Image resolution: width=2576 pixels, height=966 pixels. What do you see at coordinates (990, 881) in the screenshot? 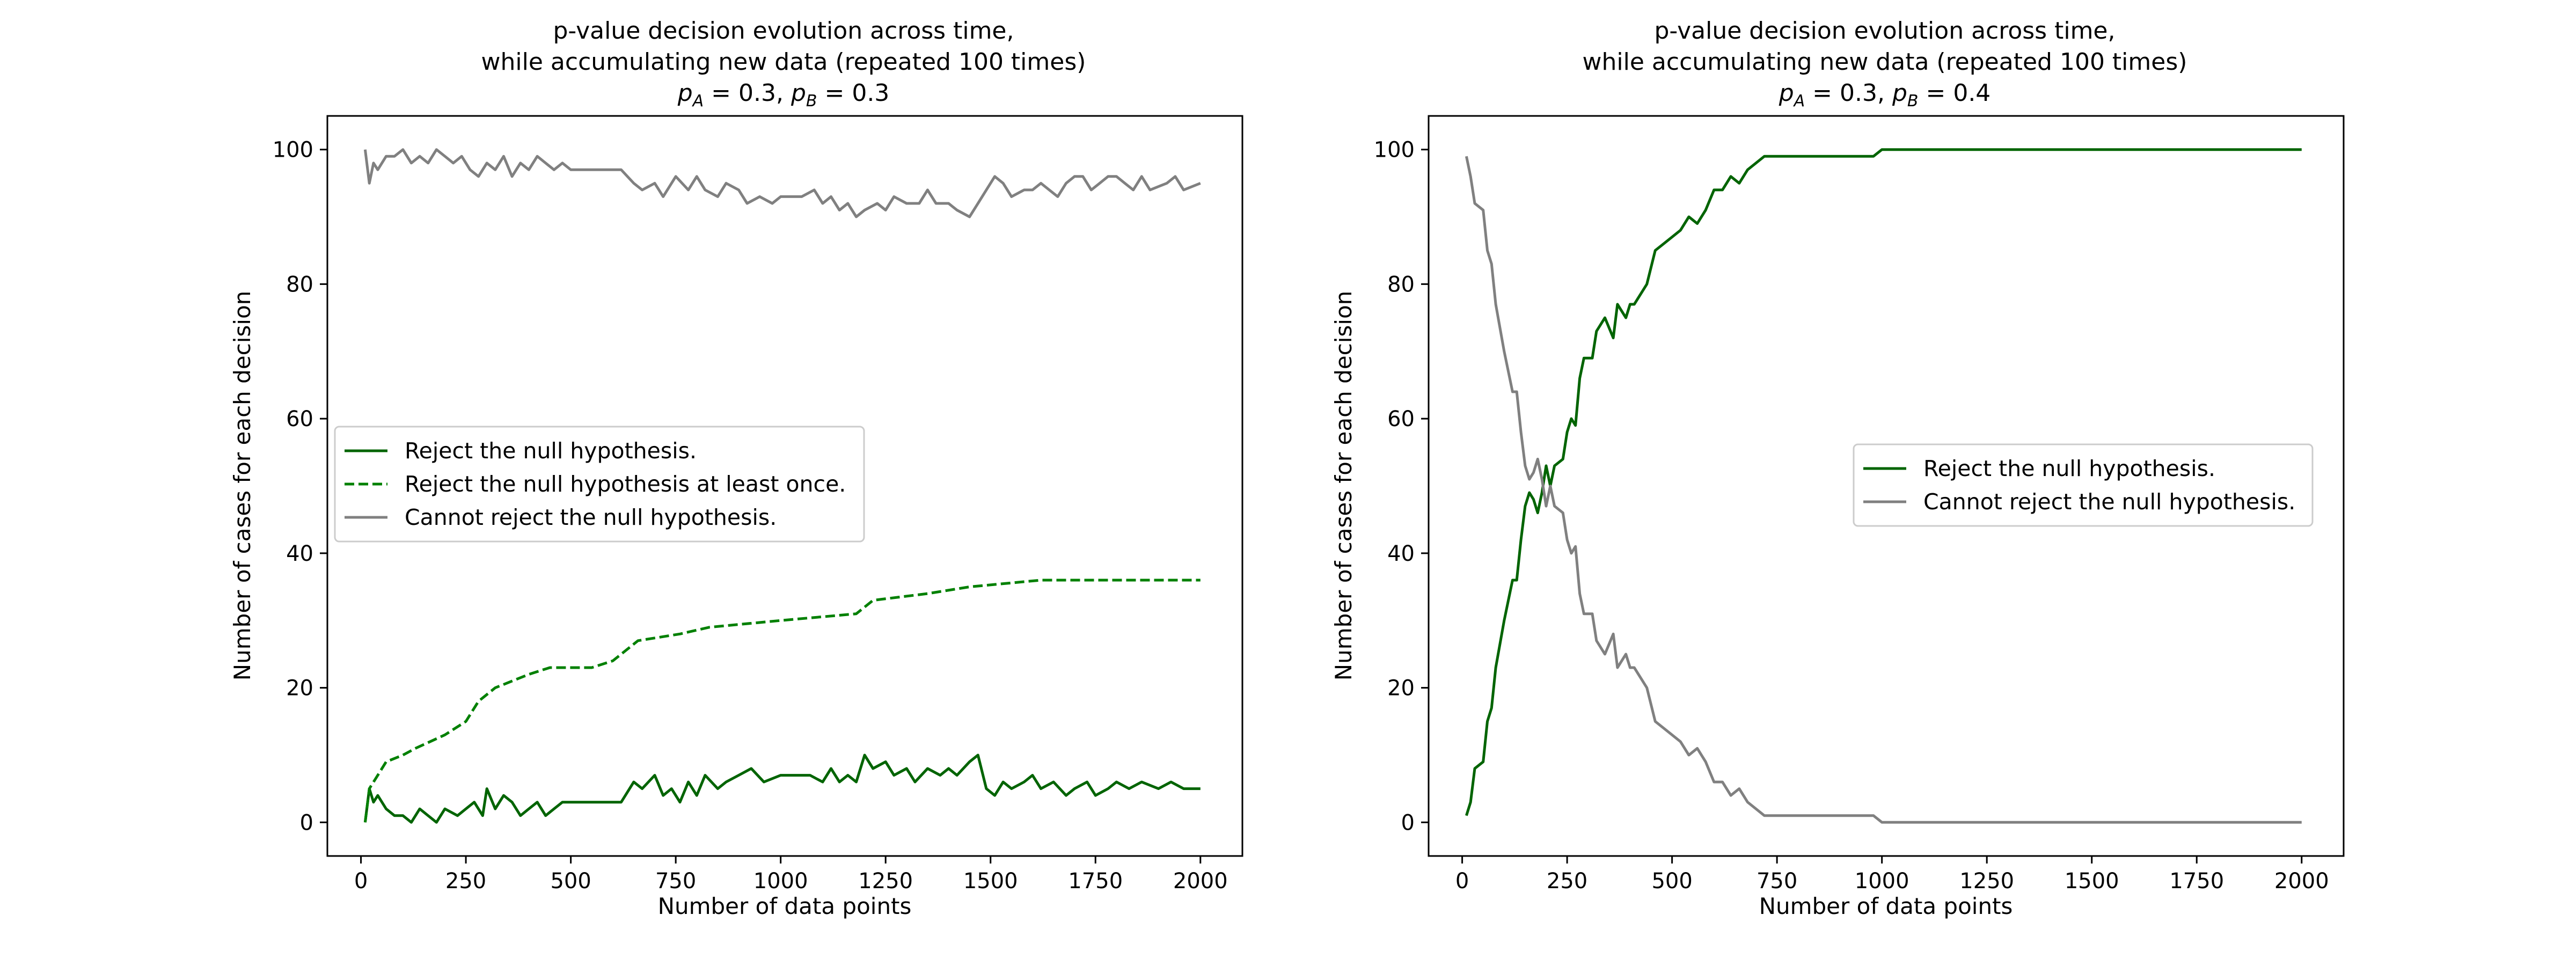
I see `left-chart-x-tick-label: 1500` at bounding box center [990, 881].